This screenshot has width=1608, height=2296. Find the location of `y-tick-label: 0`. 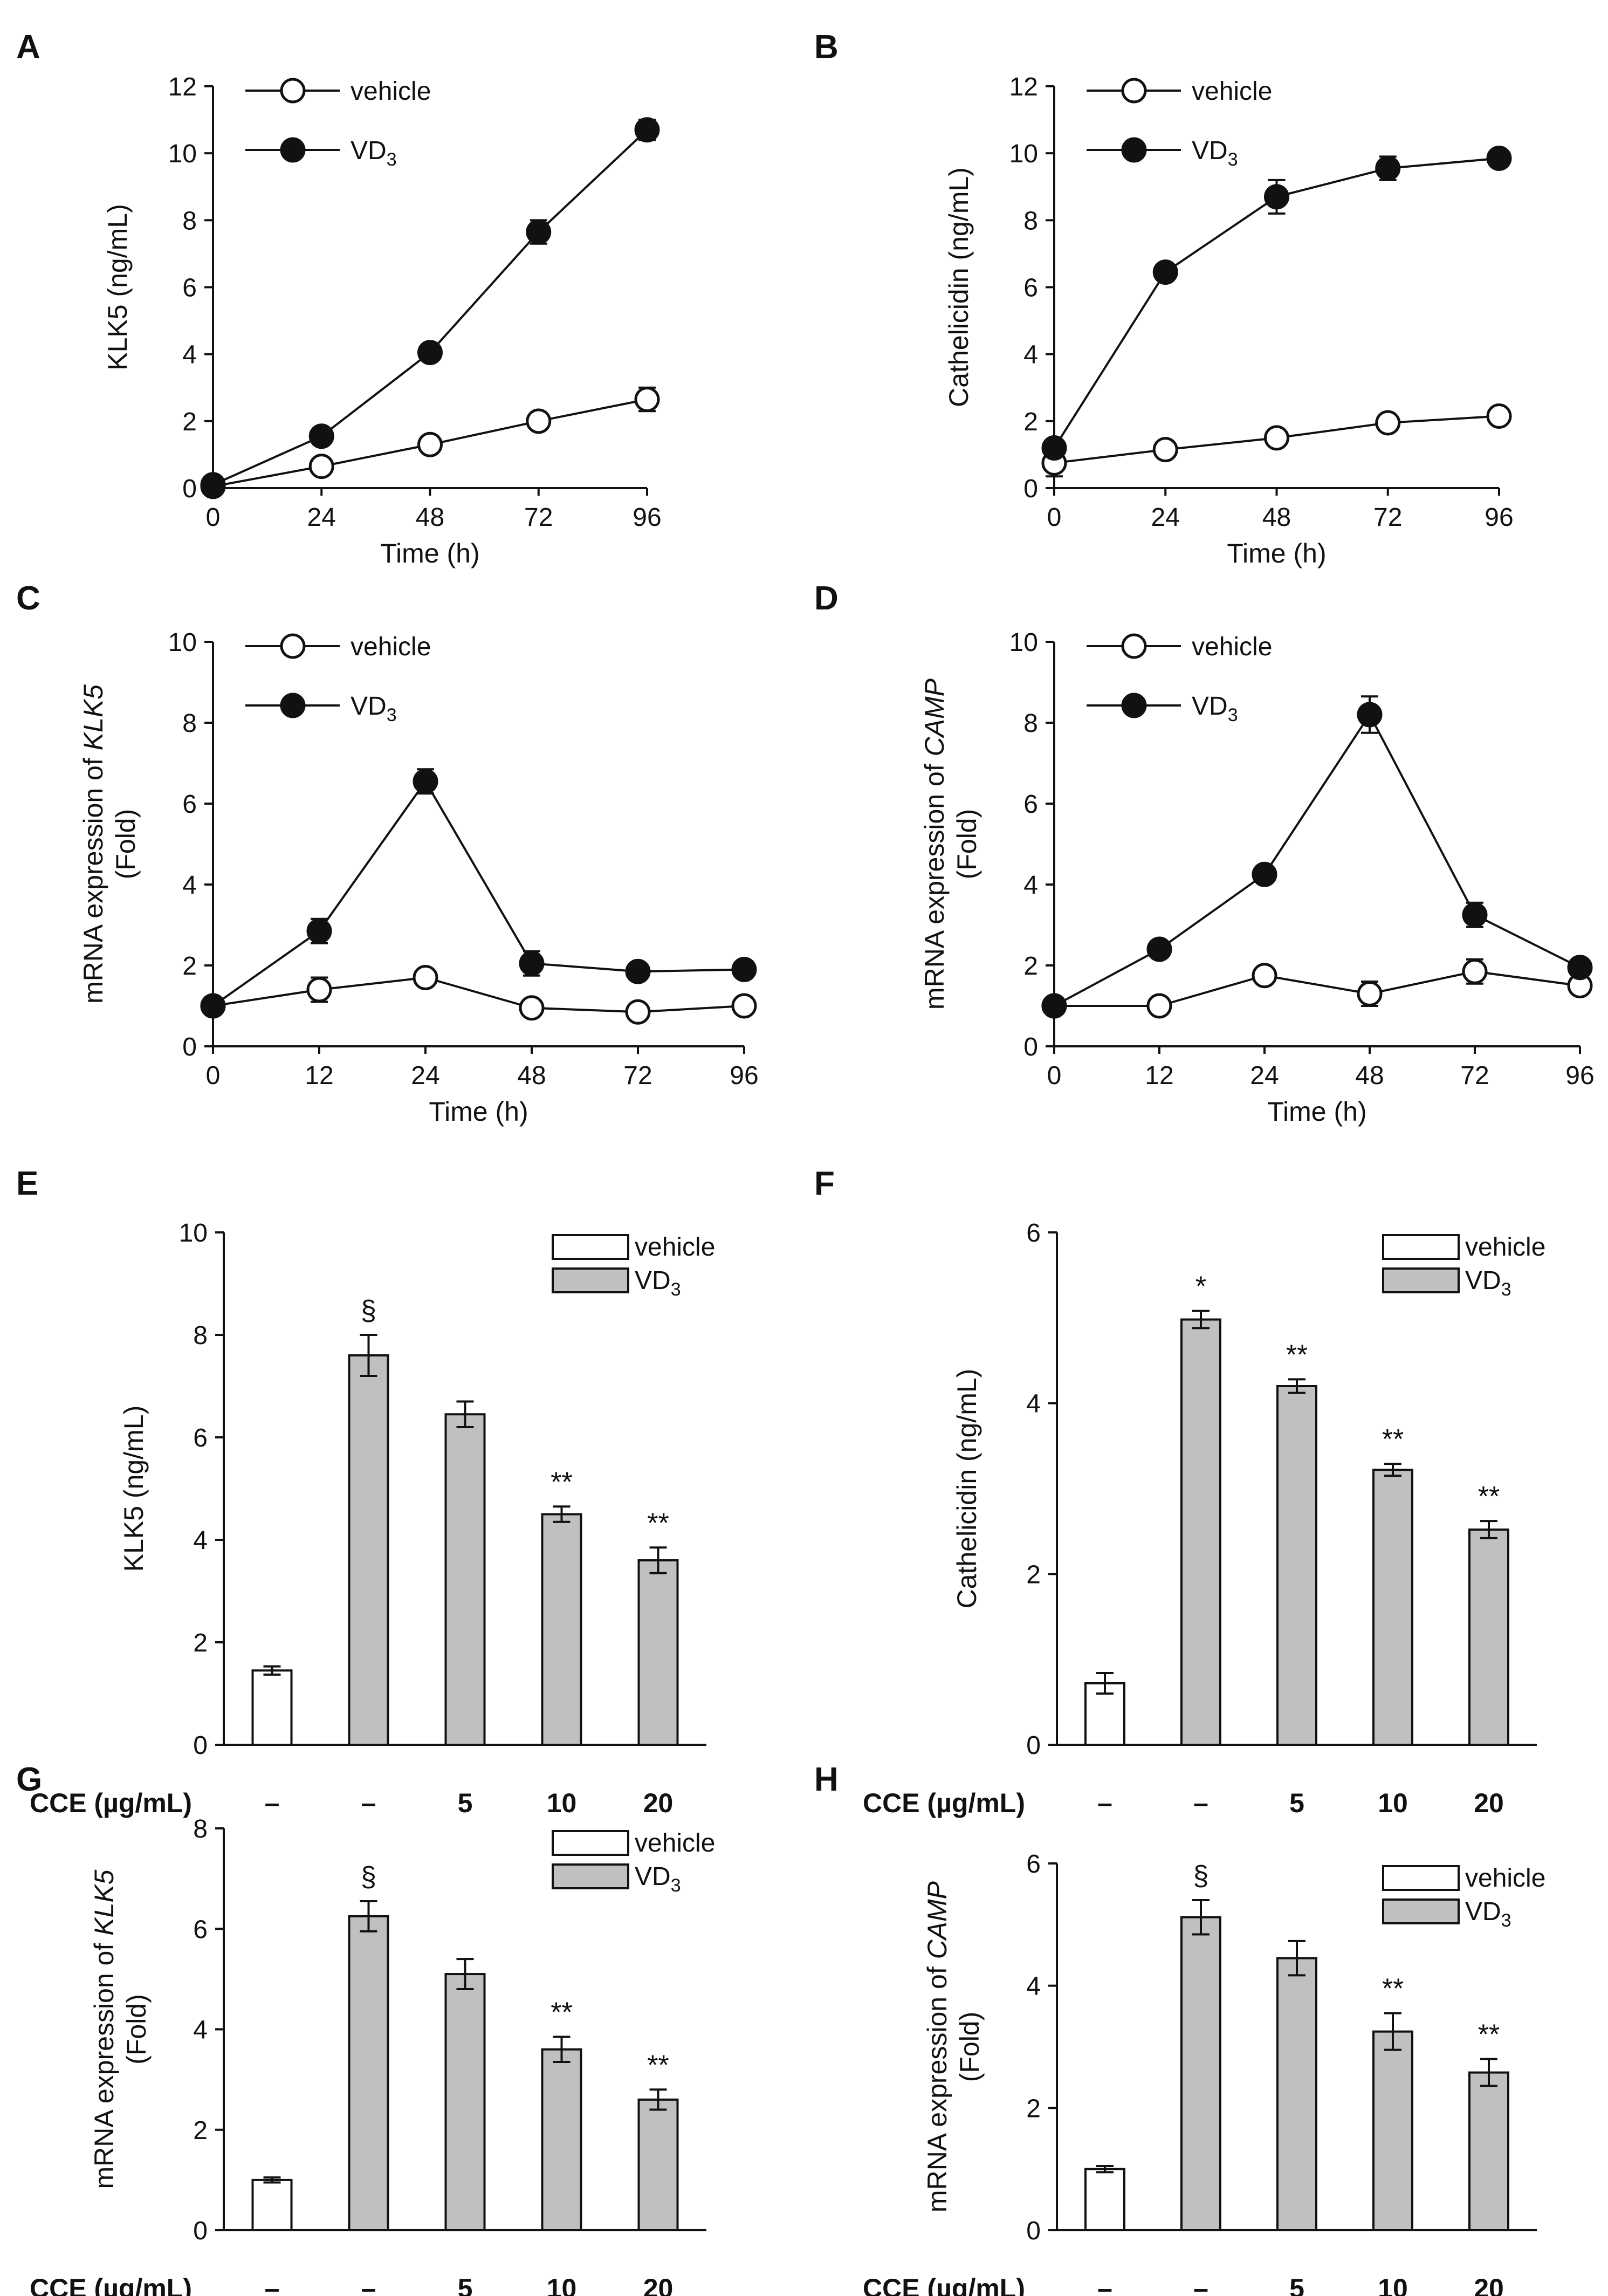

y-tick-label: 0 is located at coordinates (200, 1745).